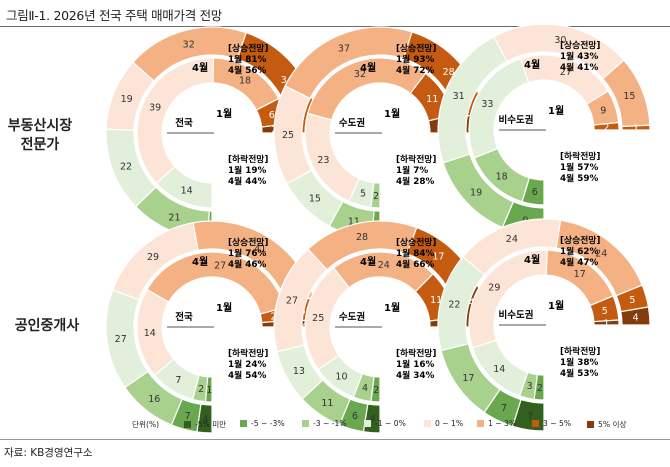 This screenshot has width=670, height=467. What do you see at coordinates (499, 369) in the screenshot?
I see `segment-value-label: 14` at bounding box center [499, 369].